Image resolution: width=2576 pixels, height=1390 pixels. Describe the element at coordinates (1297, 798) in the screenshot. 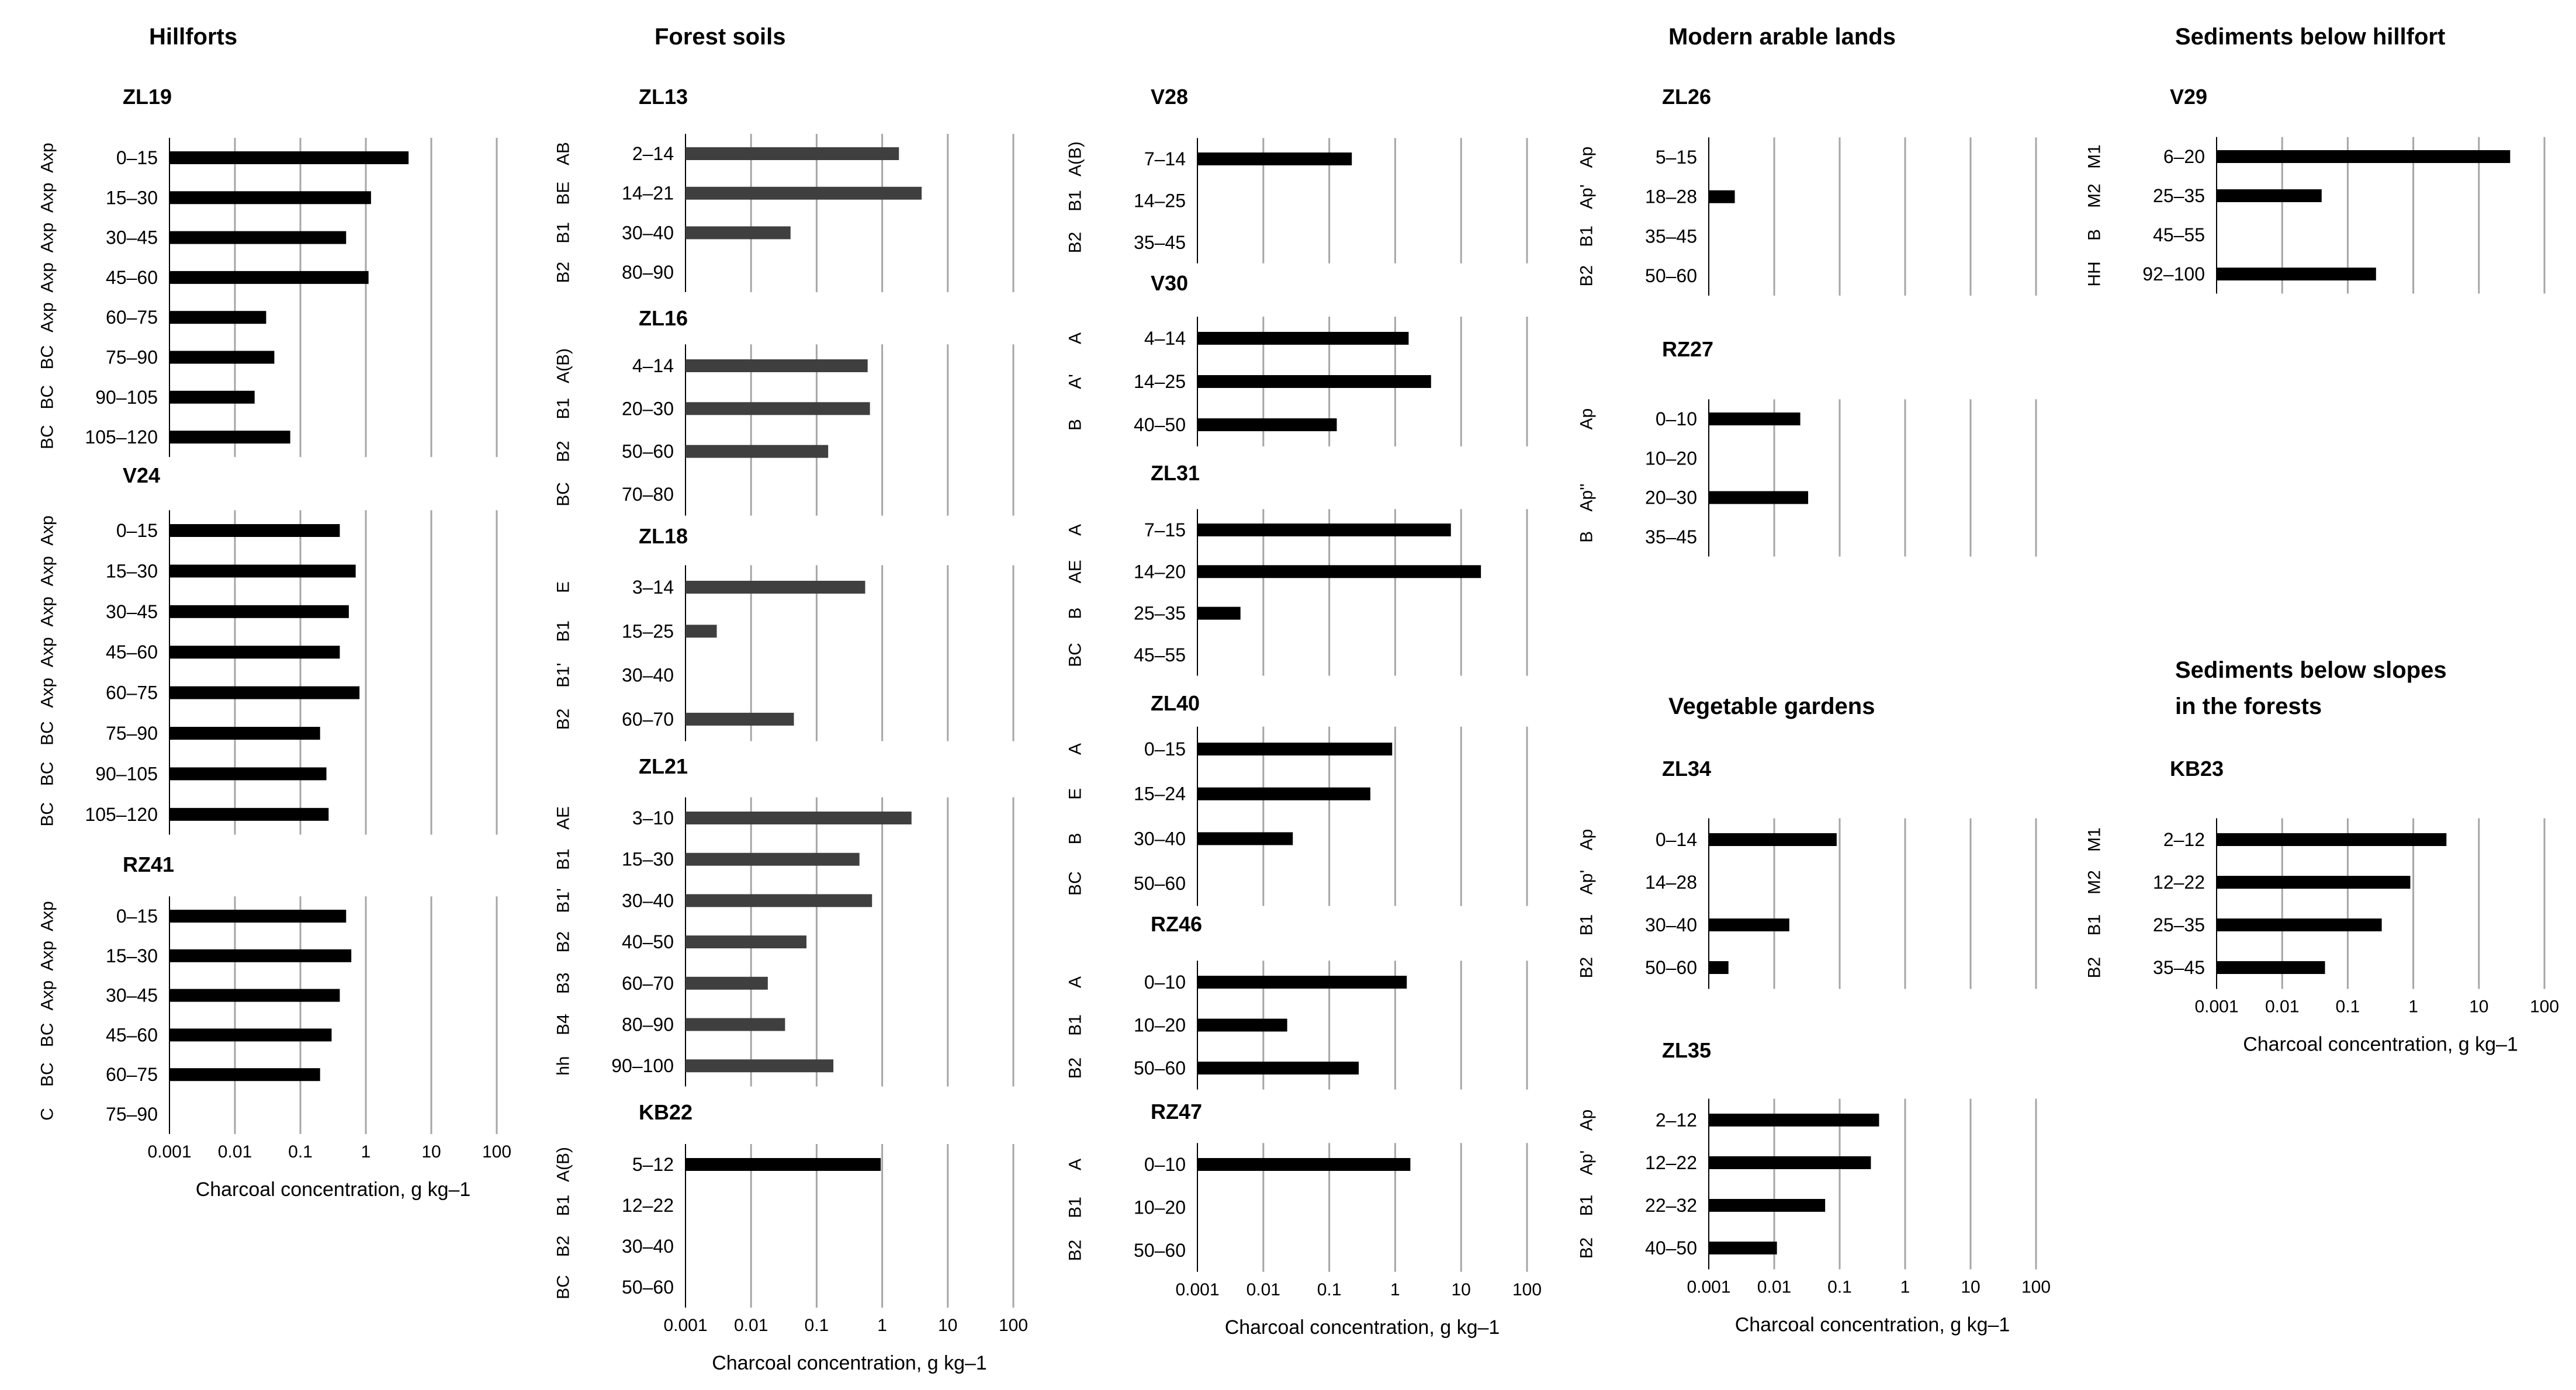

I see `profile-panel-zl40: ZL40 0–15 A 15–24 E 30–40 B 50–60 BC` at that location.